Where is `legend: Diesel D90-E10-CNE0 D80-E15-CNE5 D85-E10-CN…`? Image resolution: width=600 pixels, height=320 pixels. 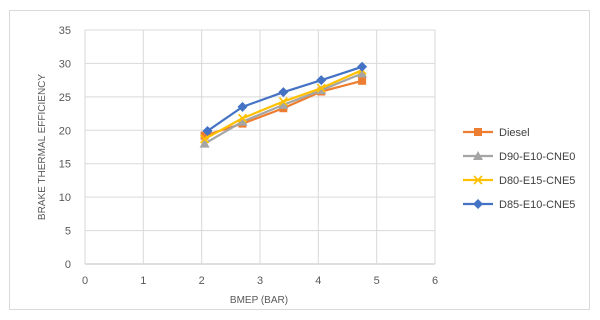 legend: Diesel D90-E10-CNE0 D80-E15-CNE5 D85-E10-CN… is located at coordinates (519, 169).